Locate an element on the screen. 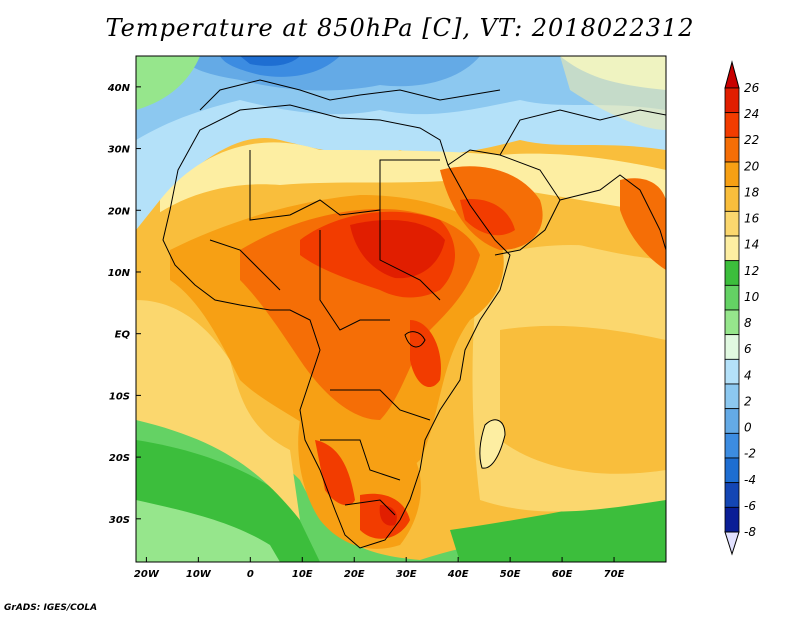  lon-tick-label: 20E is located at coordinates (354, 574).